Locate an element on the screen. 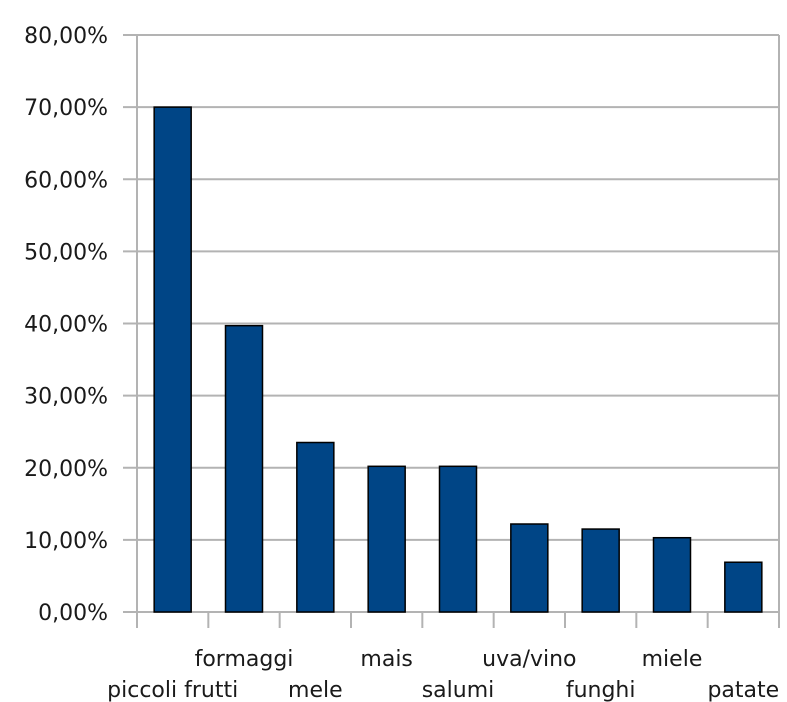 Image resolution: width=787 pixels, height=702 pixels. bar-piccoli-frutti is located at coordinates (172, 359).